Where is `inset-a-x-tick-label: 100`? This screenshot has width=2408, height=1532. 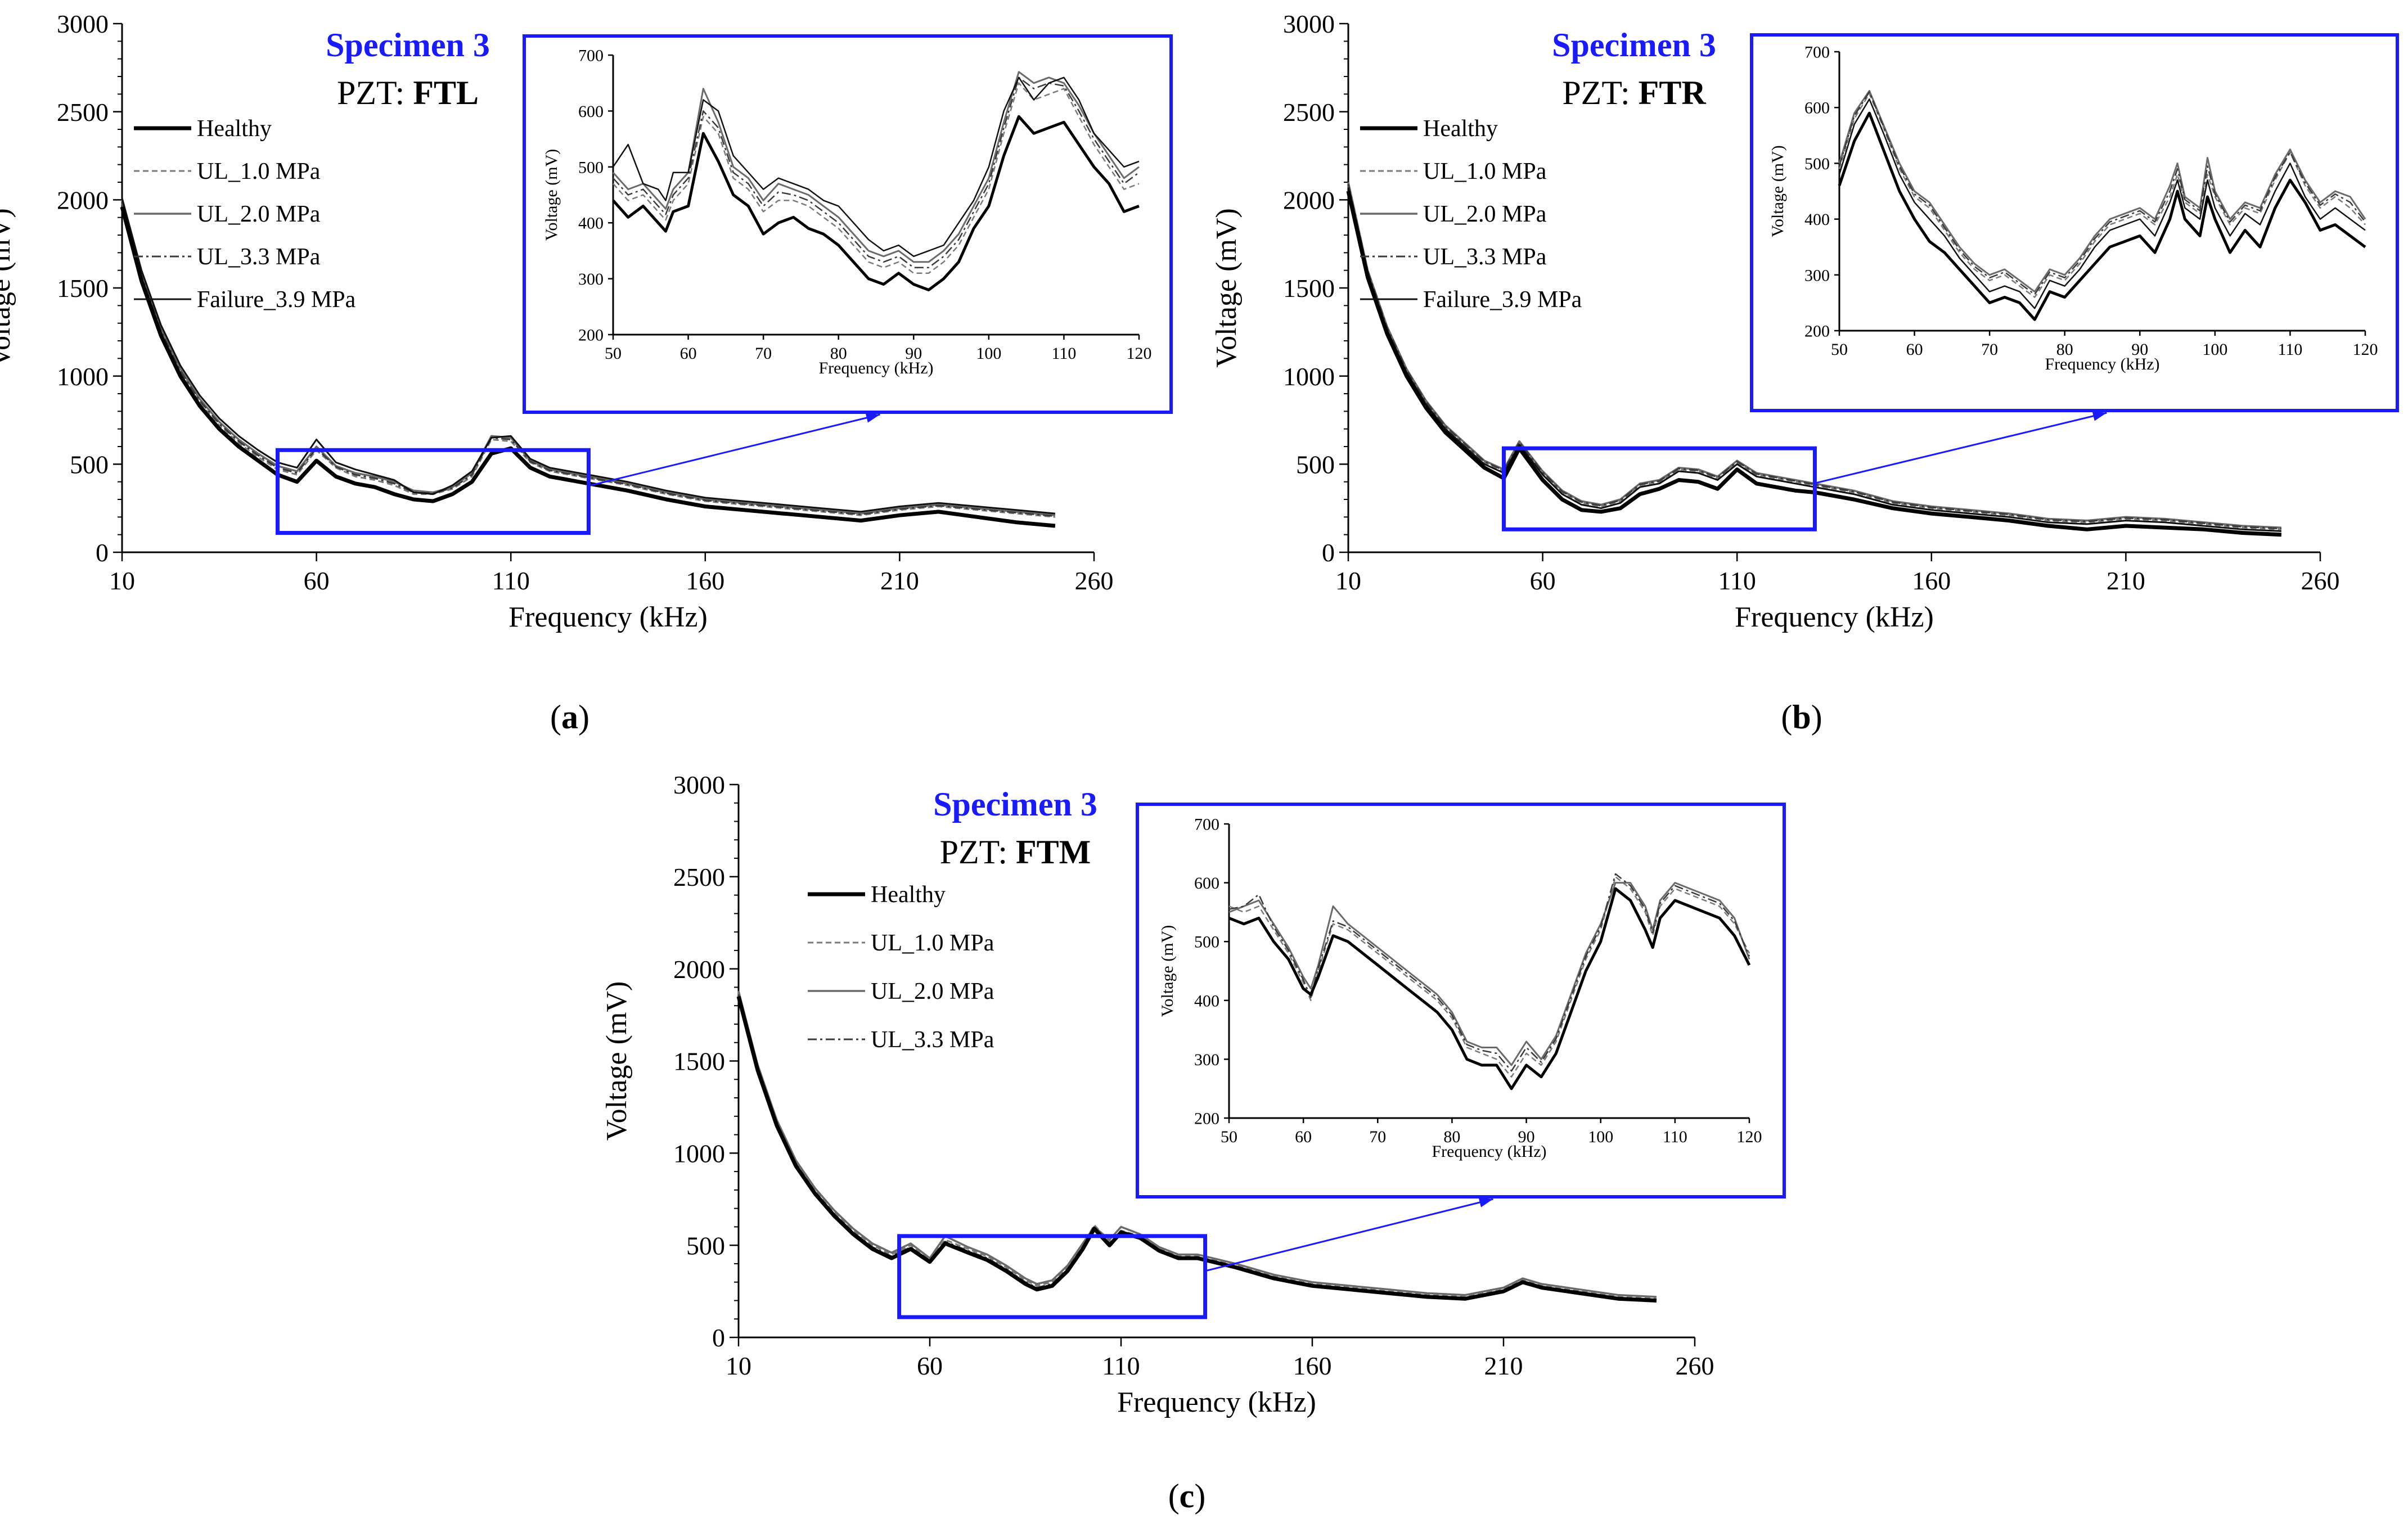
inset-a-x-tick-label: 100 is located at coordinates (988, 353).